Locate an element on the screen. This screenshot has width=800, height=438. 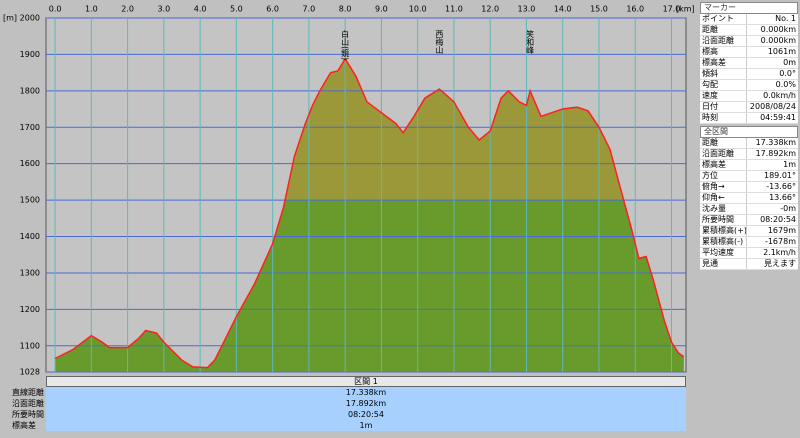
x-tick-label: 16.0 is located at coordinates (635, 9).